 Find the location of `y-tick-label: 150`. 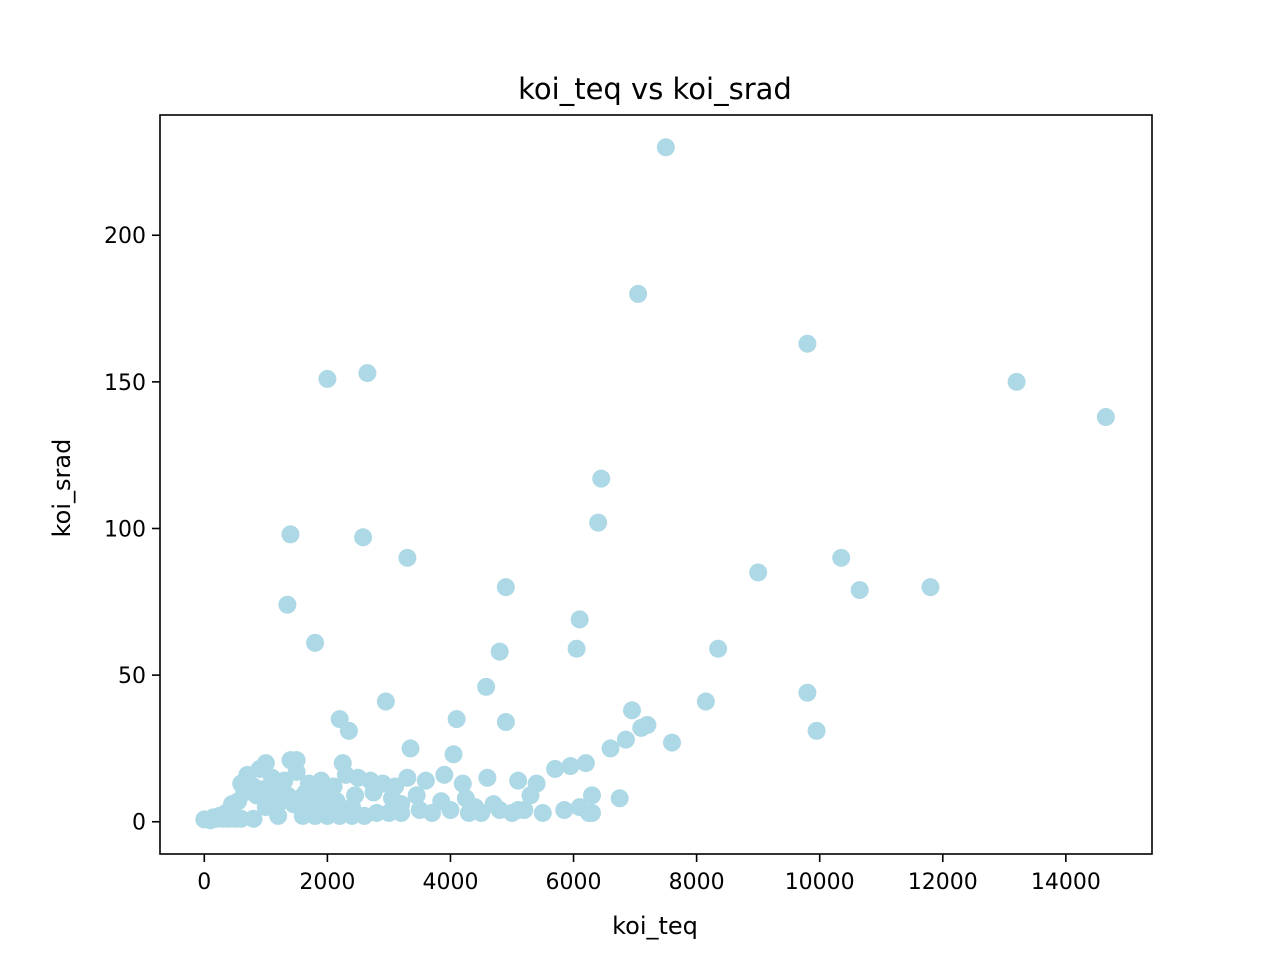

y-tick-label: 150 is located at coordinates (125, 383).